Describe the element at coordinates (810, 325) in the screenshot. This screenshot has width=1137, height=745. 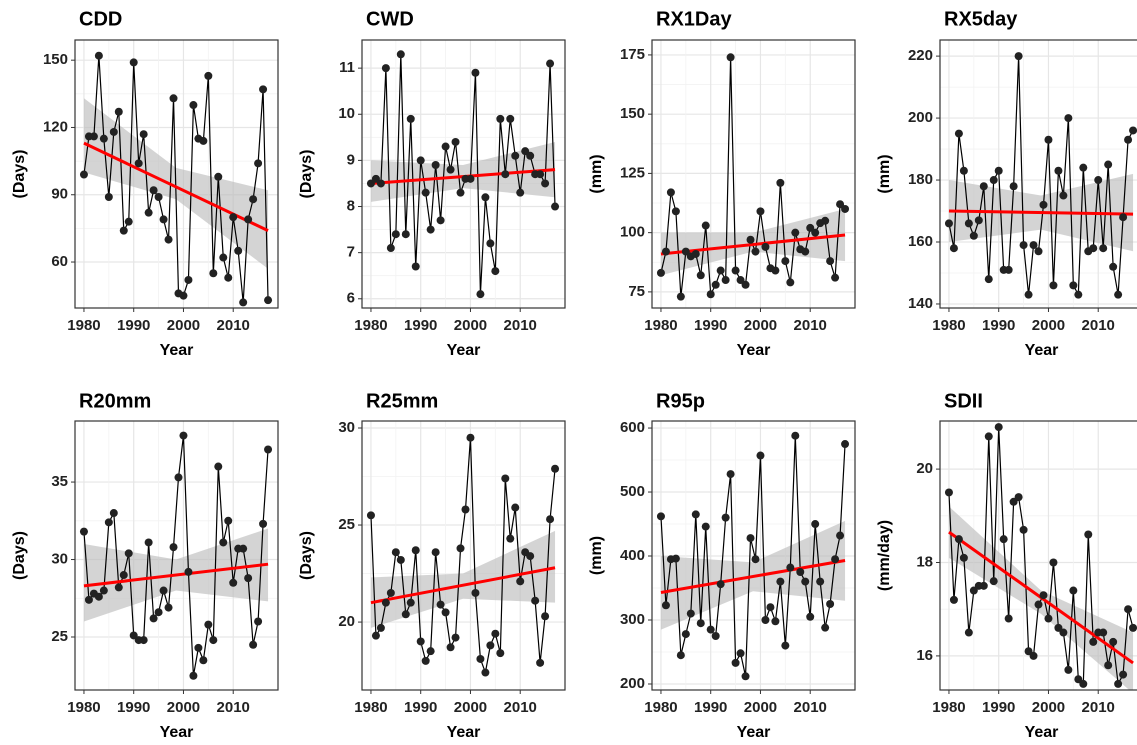
I see `x-tick-label: 2010` at that location.